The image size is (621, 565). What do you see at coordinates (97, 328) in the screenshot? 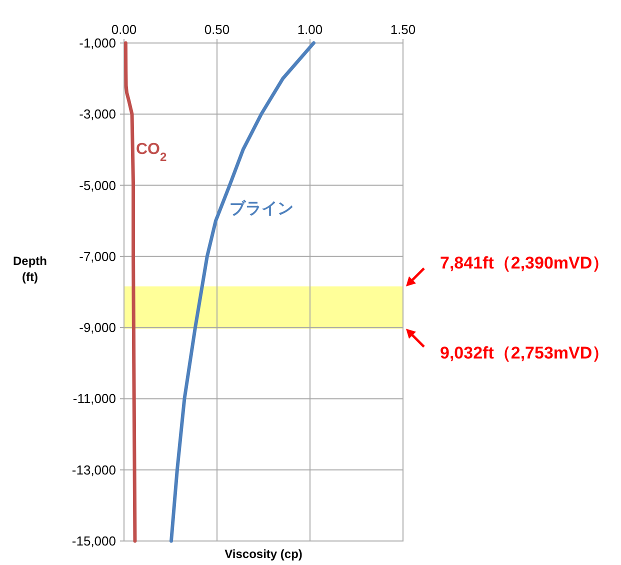
I see `y-tick-label: -9,000` at bounding box center [97, 328].